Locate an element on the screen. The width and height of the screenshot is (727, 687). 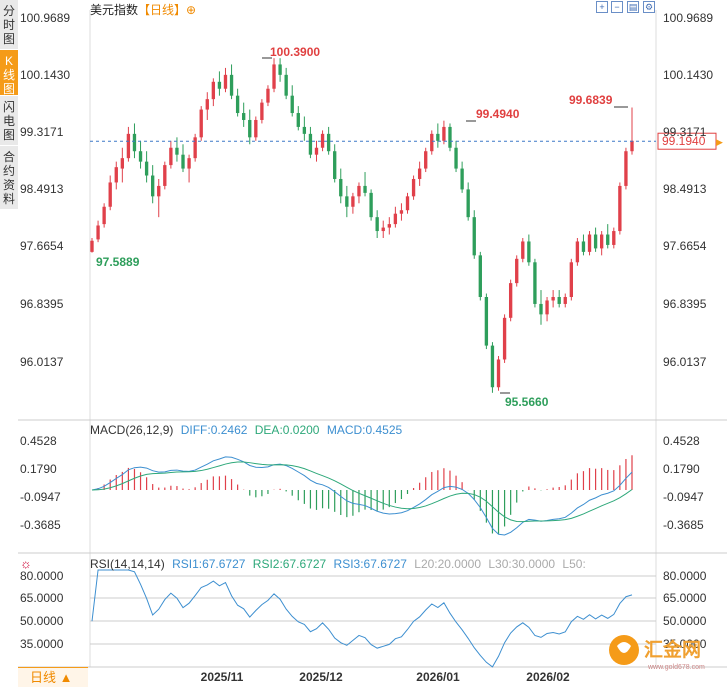
macd-diff-line is located at coordinates (362, 496).